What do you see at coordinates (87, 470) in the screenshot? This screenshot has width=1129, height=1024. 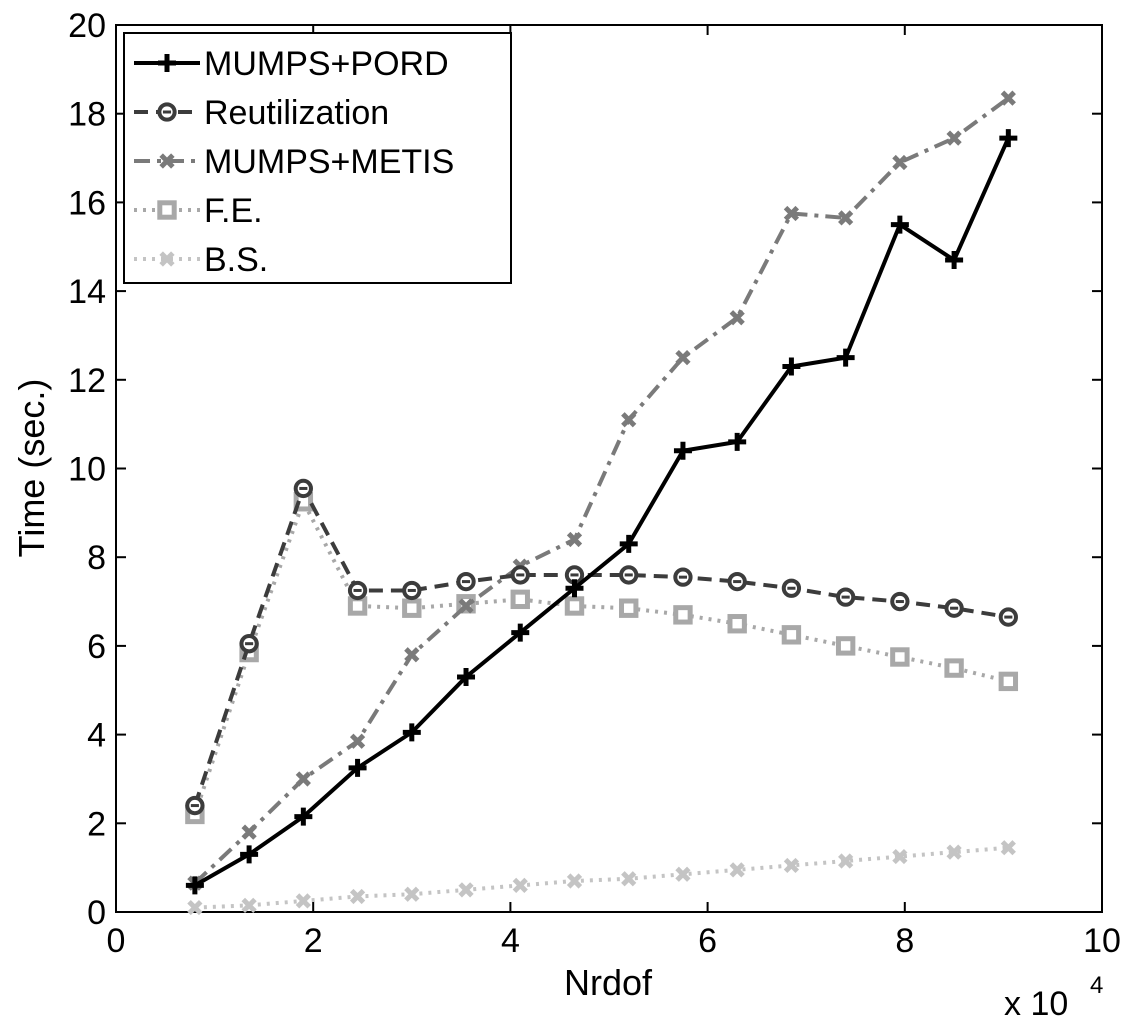 I see `y-tick-label: 10` at bounding box center [87, 470].